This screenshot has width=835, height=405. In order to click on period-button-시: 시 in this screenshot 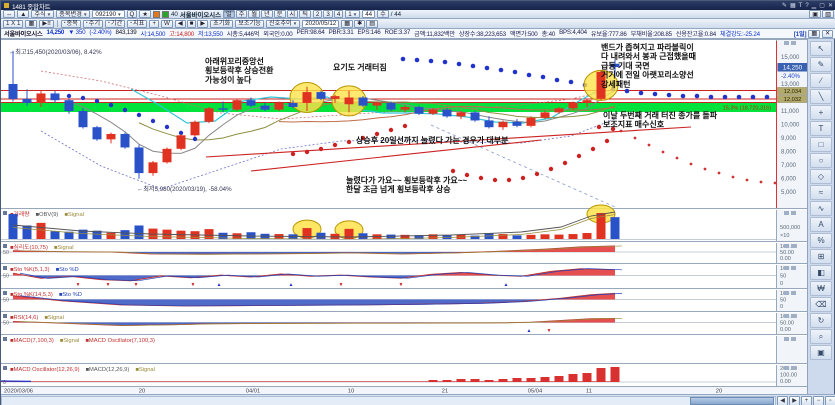, I will do `click(292, 14)`.